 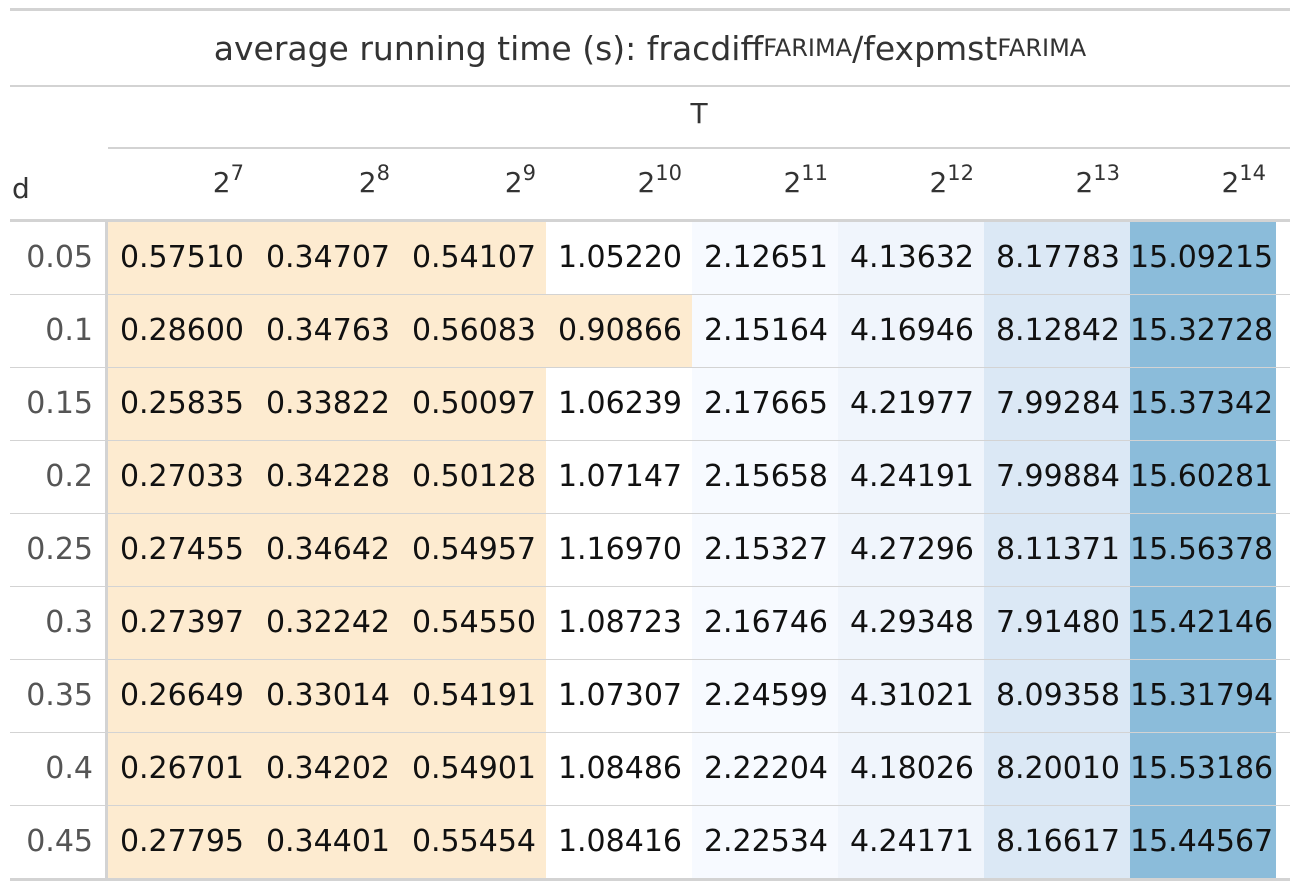 What do you see at coordinates (765, 696) in the screenshot?
I see `table-cell: 2.24599` at bounding box center [765, 696].